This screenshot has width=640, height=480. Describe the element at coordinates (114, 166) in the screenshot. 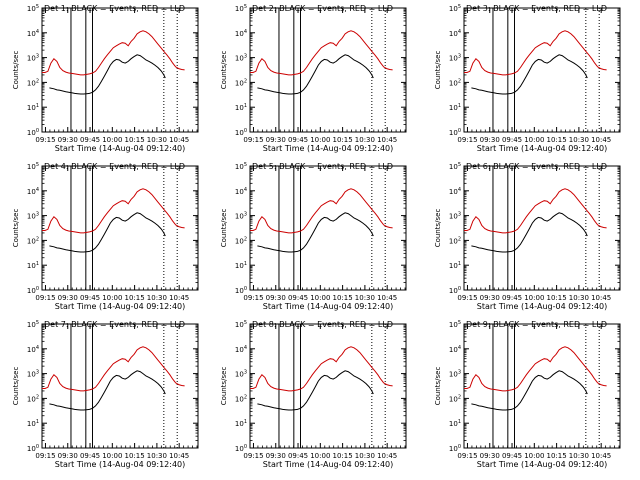

I see `panel-title: Det 4: BLACK = Events, RED = LLD` at that location.